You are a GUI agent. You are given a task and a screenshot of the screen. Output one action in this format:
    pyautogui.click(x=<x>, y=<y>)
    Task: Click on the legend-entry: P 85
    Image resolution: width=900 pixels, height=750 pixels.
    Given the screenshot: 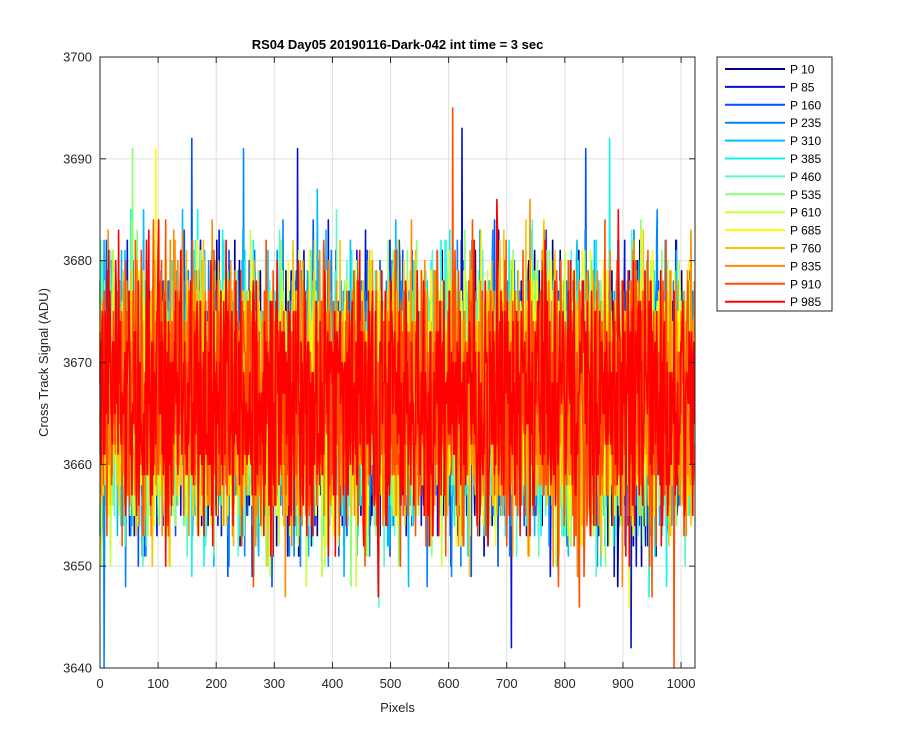 What is the action you would take?
    pyautogui.click(x=802, y=87)
    